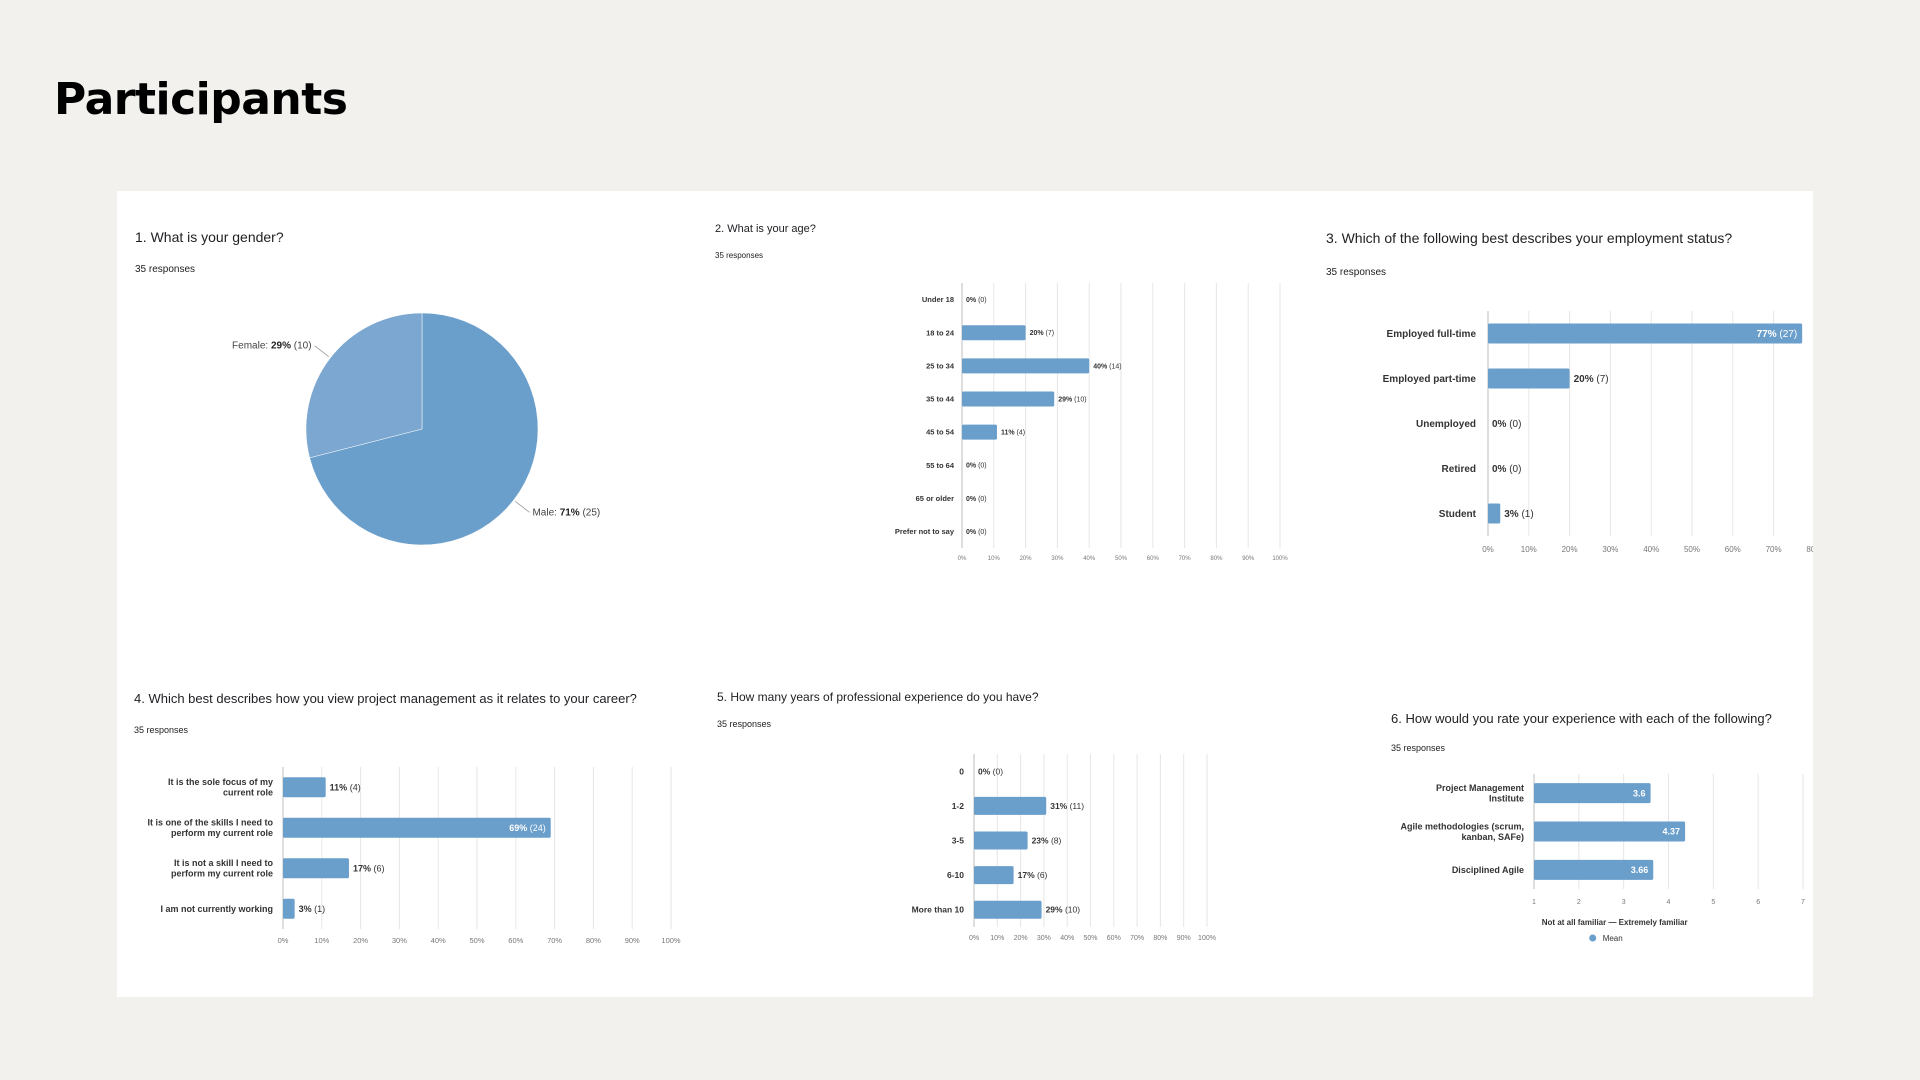  What do you see at coordinates (345, 787) in the screenshot?
I see `data-label: 11% (4)` at bounding box center [345, 787].